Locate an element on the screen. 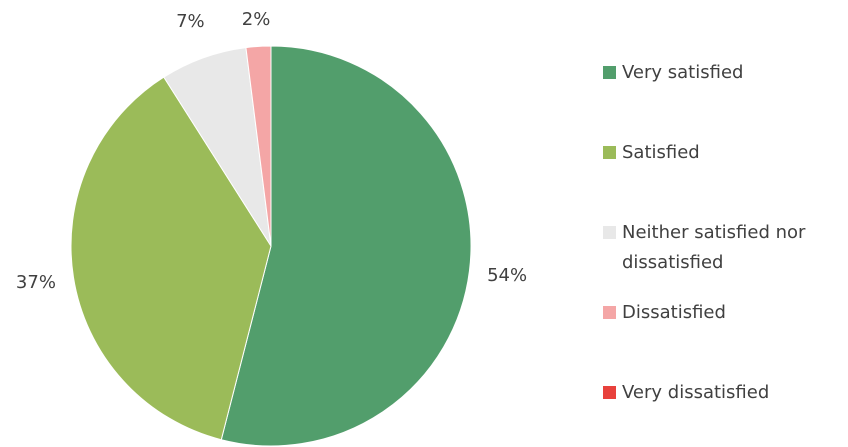  legend-label: Dissatisfied is located at coordinates (674, 312).